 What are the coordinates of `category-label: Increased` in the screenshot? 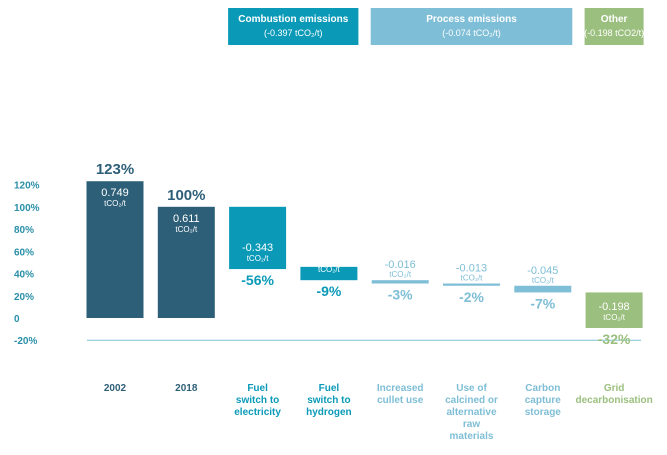 It's located at (400, 388).